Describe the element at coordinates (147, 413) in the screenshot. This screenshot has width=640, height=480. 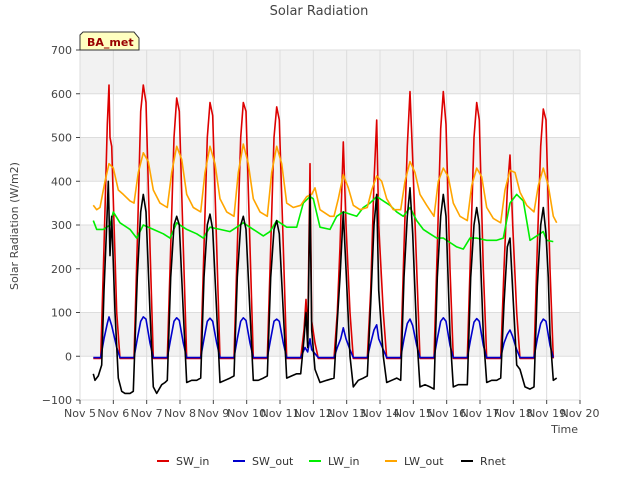
I see `x-tick-label: Nov 7` at that location.